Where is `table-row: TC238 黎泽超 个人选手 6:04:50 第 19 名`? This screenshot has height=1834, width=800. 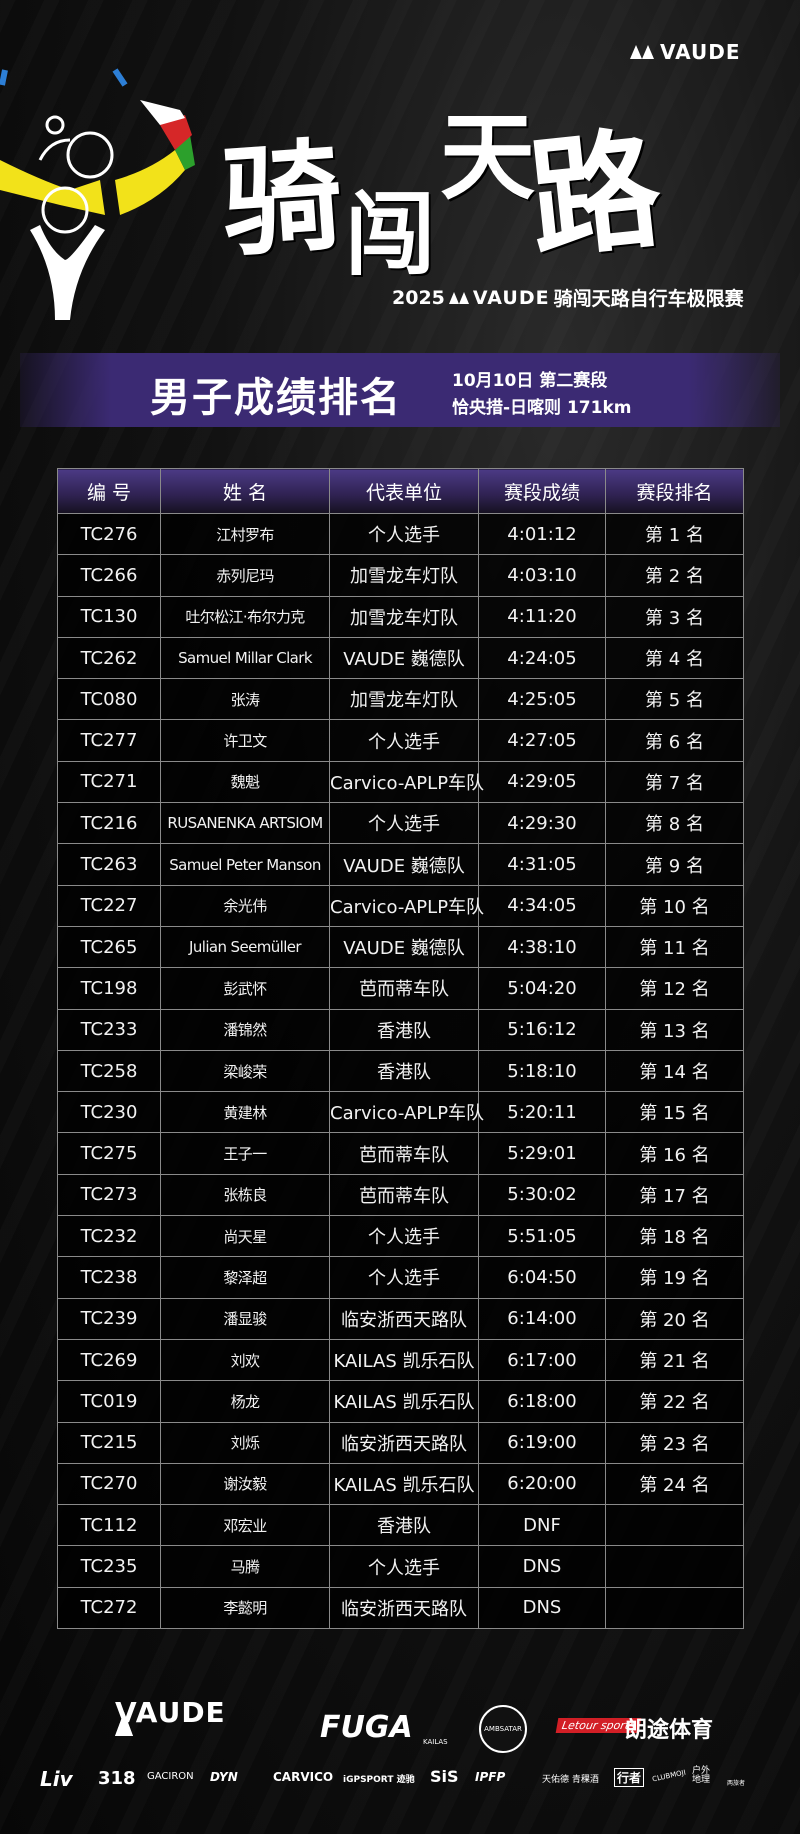 table-row: TC238 黎泽超 个人选手 6:04:50 第 19 名 is located at coordinates (400, 1277).